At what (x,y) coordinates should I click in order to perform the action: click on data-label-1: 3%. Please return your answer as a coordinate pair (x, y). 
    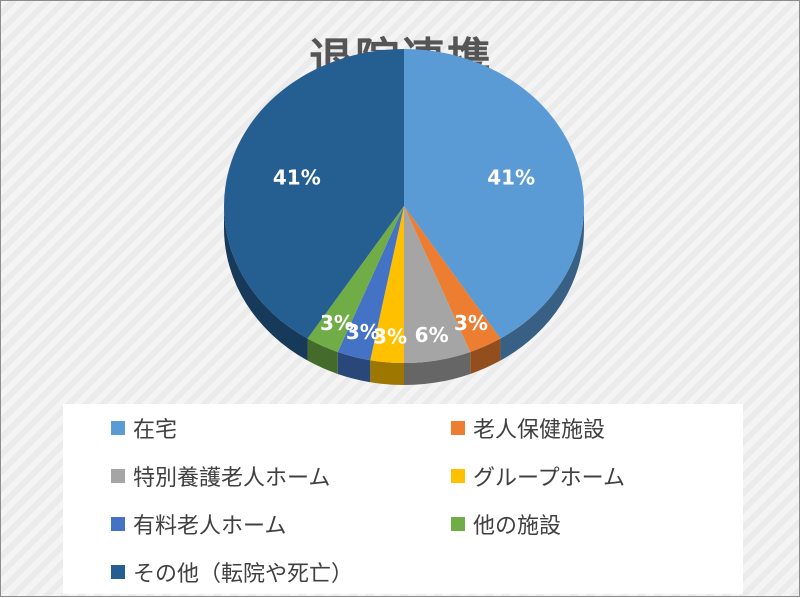
    Looking at the image, I should click on (471, 323).